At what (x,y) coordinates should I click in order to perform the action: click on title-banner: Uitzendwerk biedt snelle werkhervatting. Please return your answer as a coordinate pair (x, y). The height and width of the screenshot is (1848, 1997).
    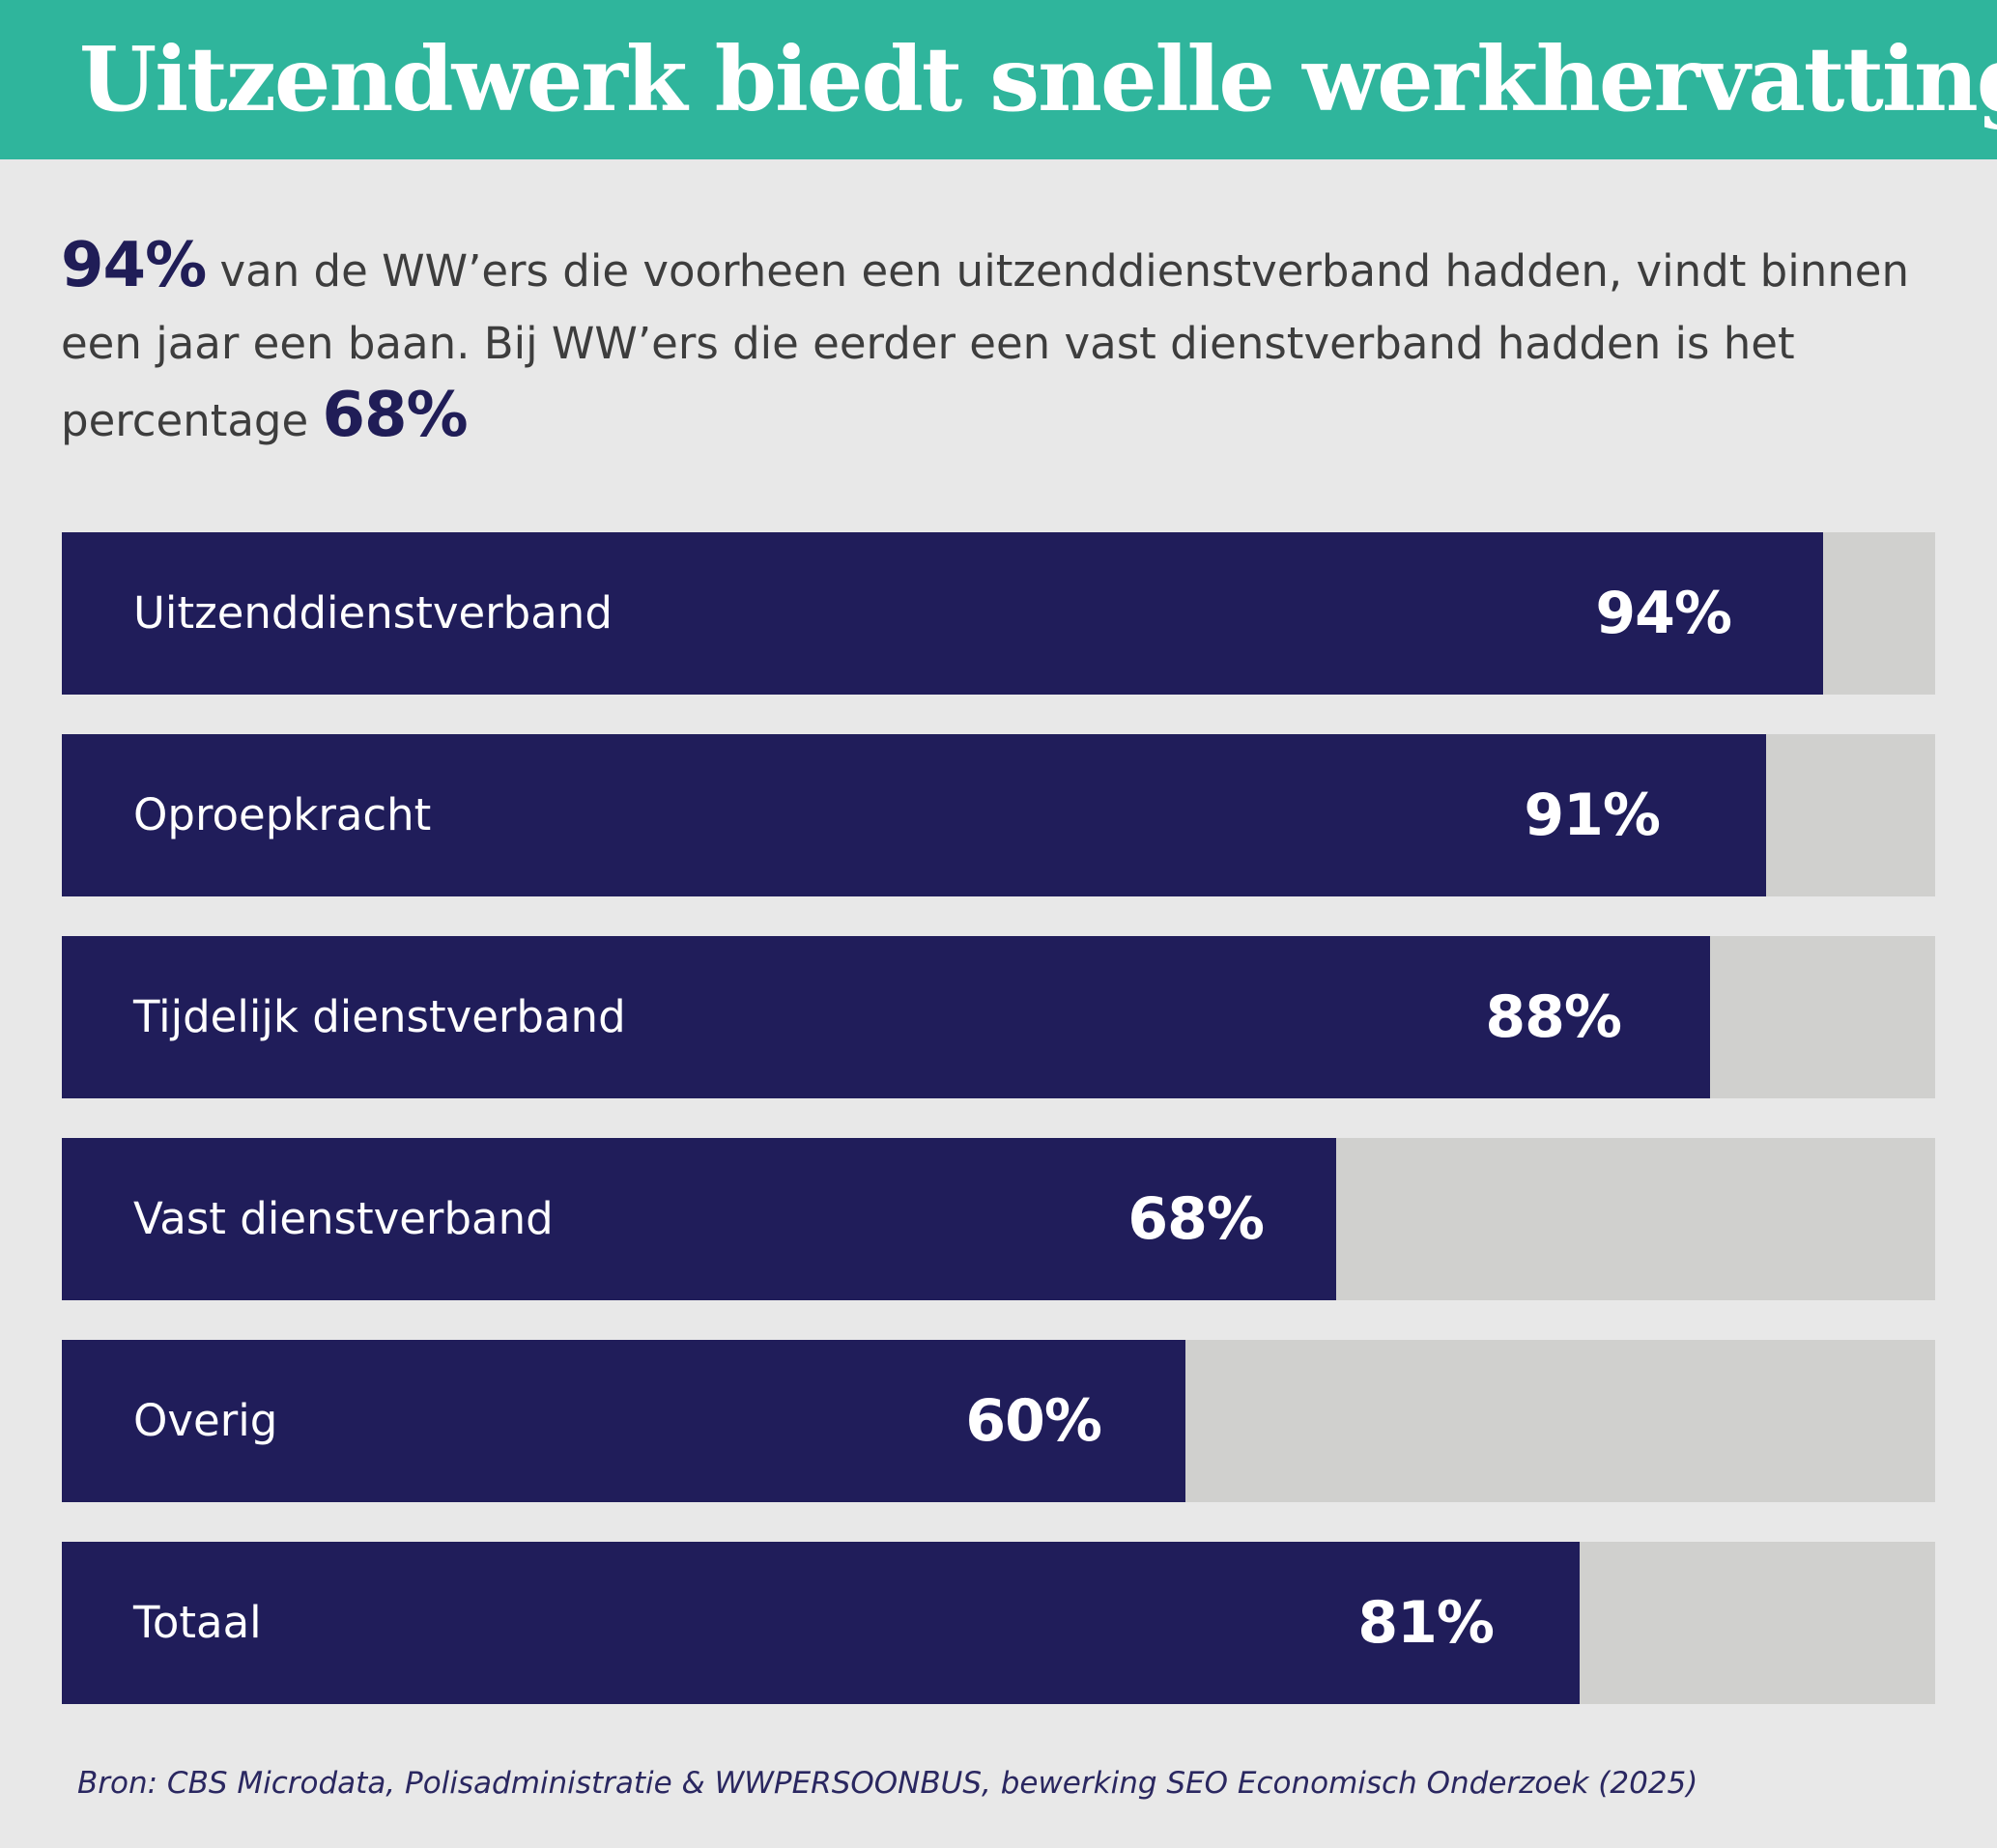
    Looking at the image, I should click on (998, 79).